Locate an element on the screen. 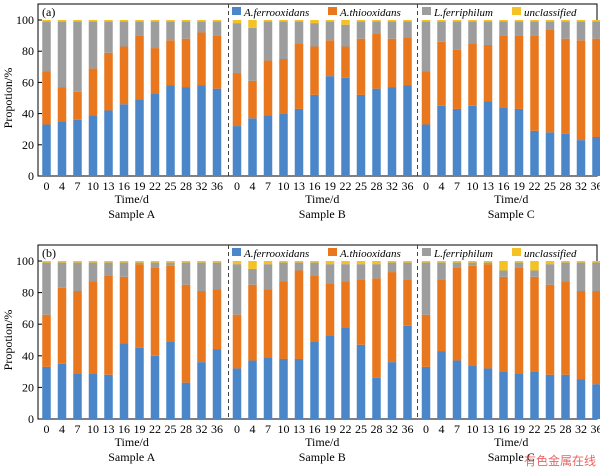 This screenshot has height=473, width=600. y-tick-label: 20 is located at coordinates (28, 387).